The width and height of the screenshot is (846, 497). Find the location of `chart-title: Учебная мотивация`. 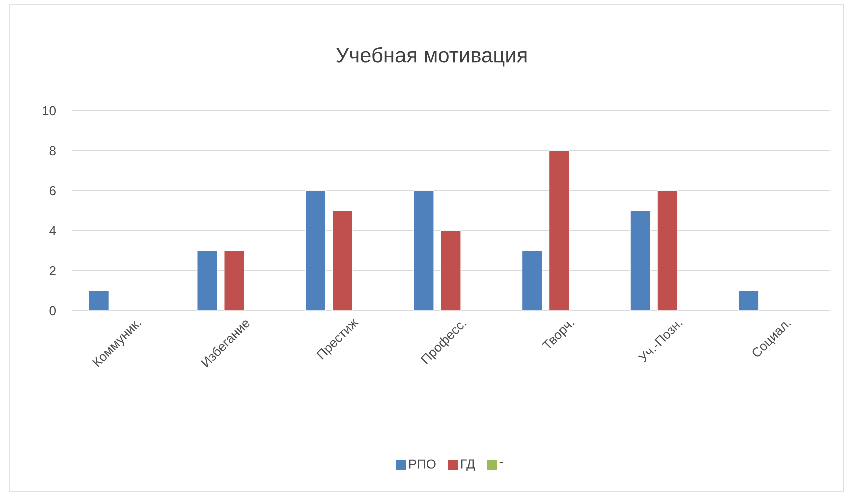

chart-title: Учебная мотивация is located at coordinates (431, 57).